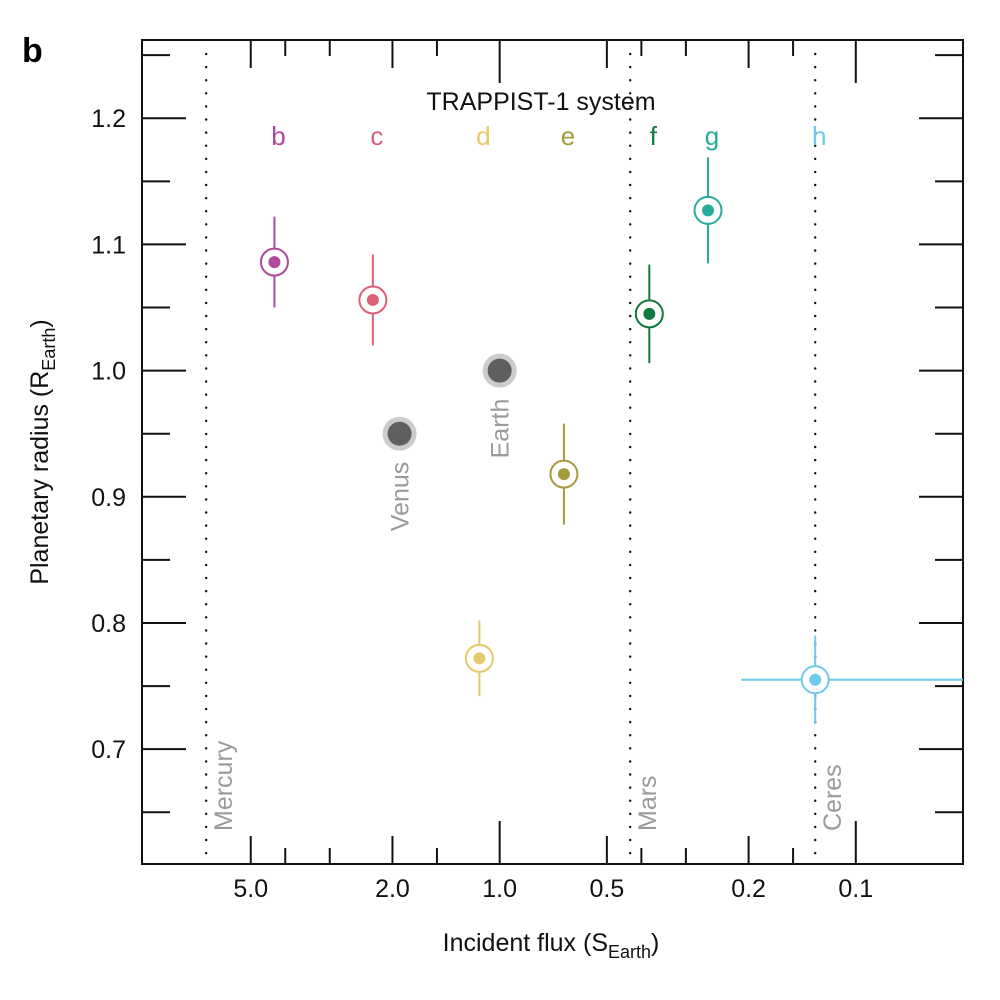 The width and height of the screenshot is (1000, 1000). I want to click on x-axis-label-main: Incident flux (S, so click(525, 943).